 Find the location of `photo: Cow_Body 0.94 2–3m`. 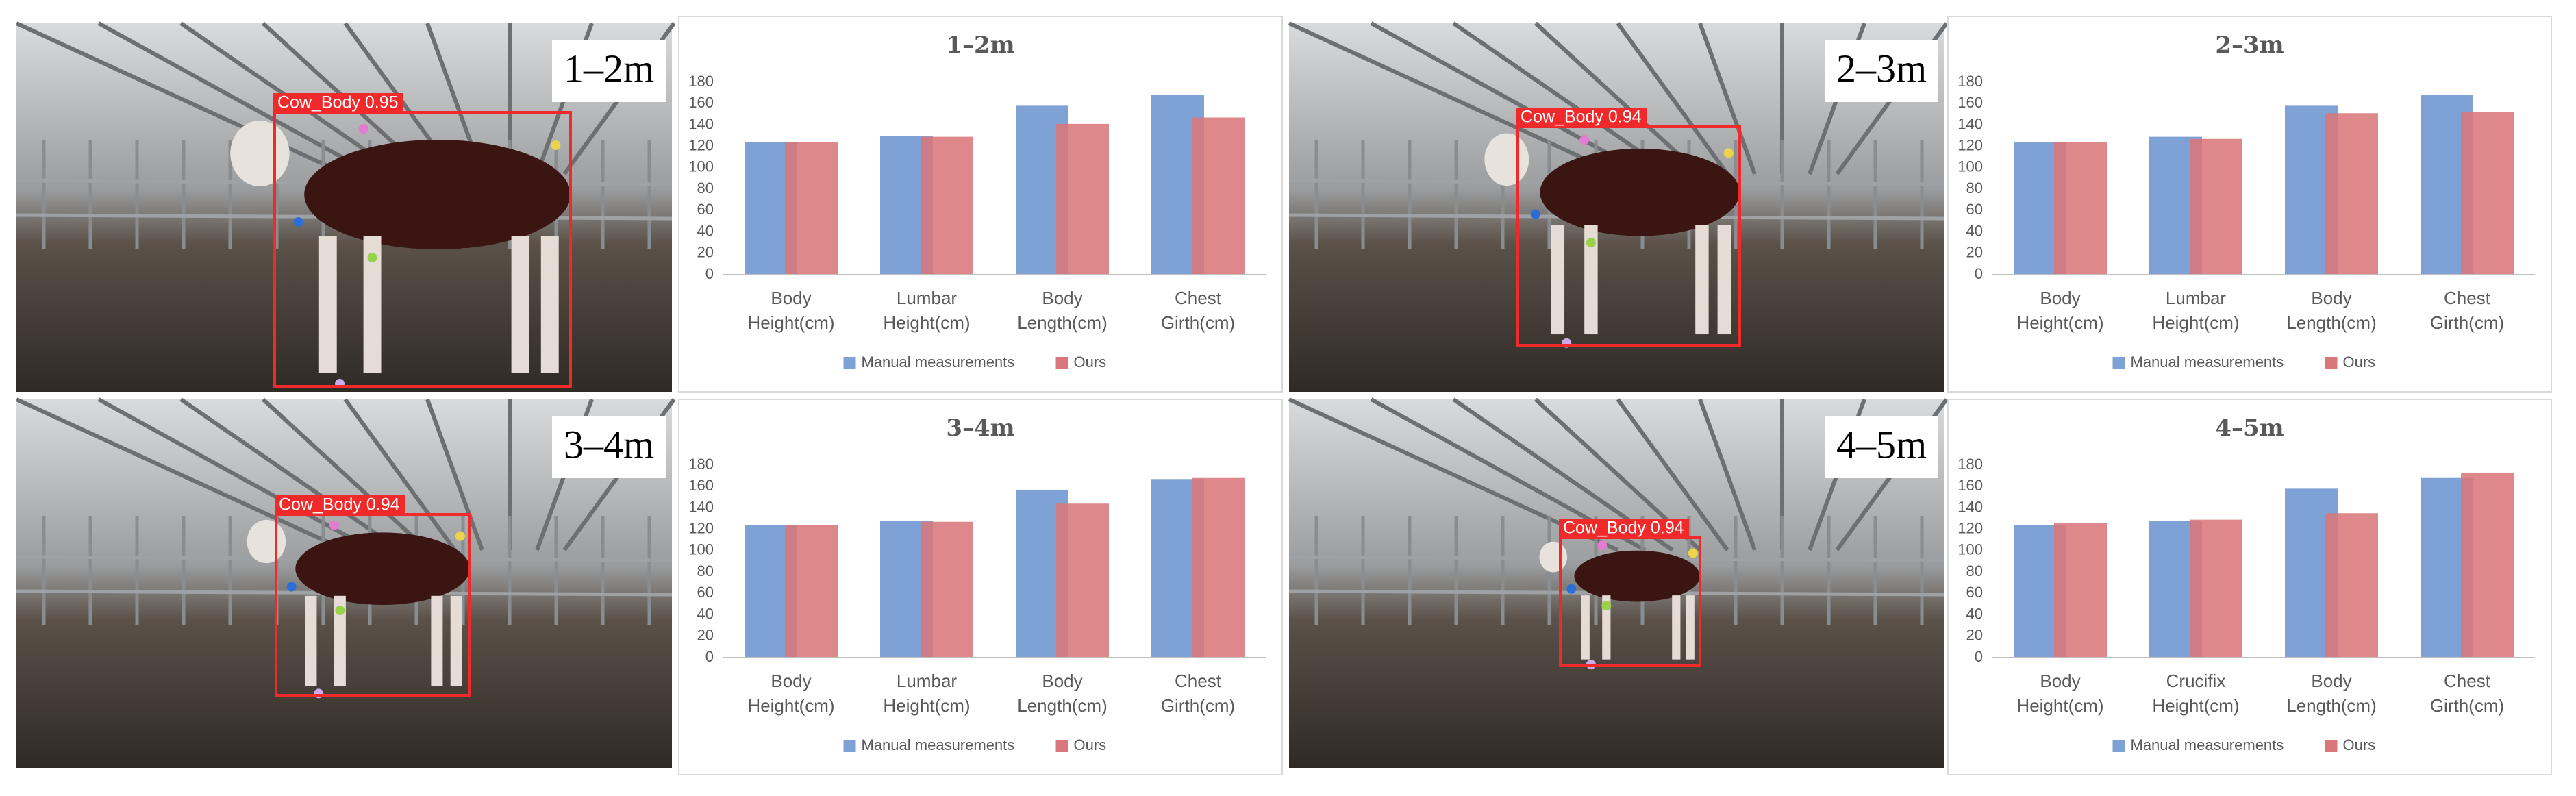

photo: Cow_Body 0.94 2–3m is located at coordinates (1618, 206).